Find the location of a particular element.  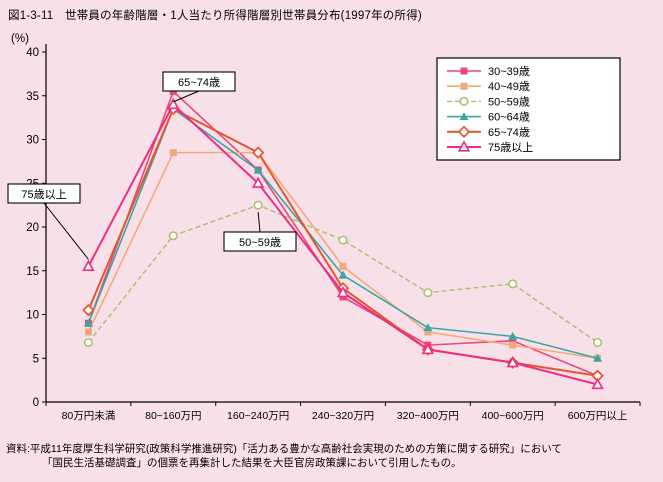

annotation-label: 75歳以上 is located at coordinates (43, 194).